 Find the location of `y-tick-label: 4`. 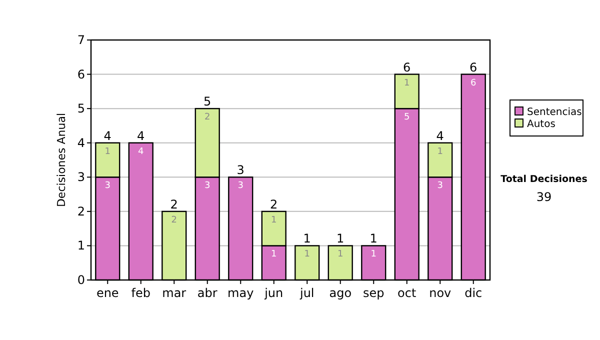

y-tick-label: 4 is located at coordinates (81, 143).